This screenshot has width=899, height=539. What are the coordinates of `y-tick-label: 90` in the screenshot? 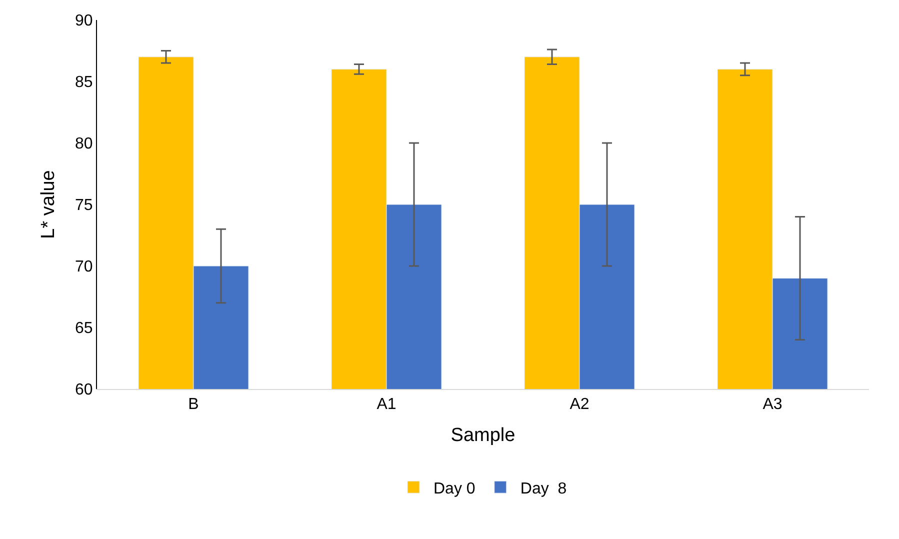 It's located at (84, 21).